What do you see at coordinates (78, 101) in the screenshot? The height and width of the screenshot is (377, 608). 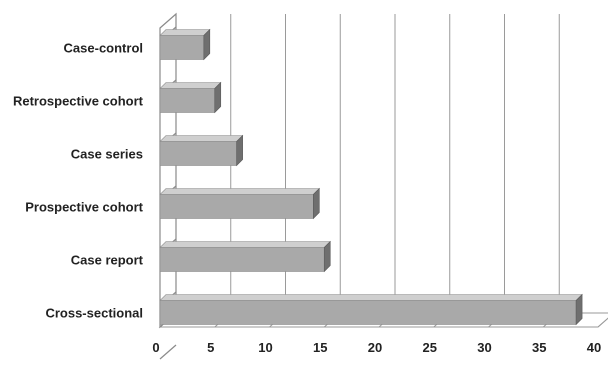 I see `category-label: Retrospective cohort` at bounding box center [78, 101].